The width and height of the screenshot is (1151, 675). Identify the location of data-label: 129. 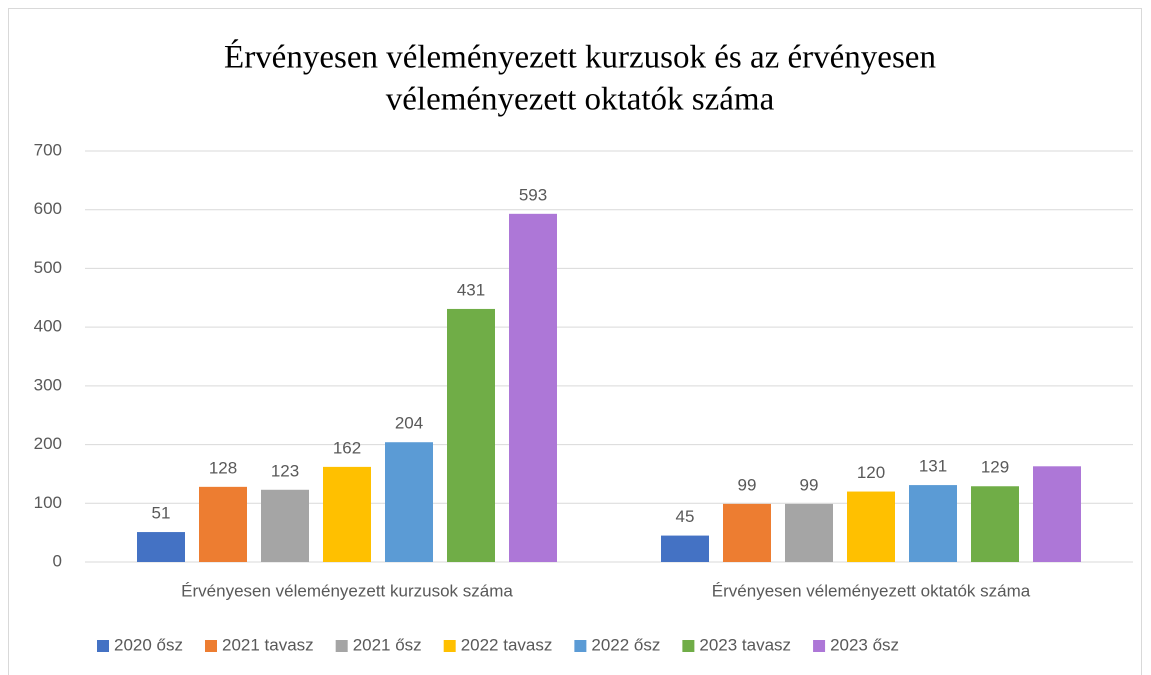
(995, 467).